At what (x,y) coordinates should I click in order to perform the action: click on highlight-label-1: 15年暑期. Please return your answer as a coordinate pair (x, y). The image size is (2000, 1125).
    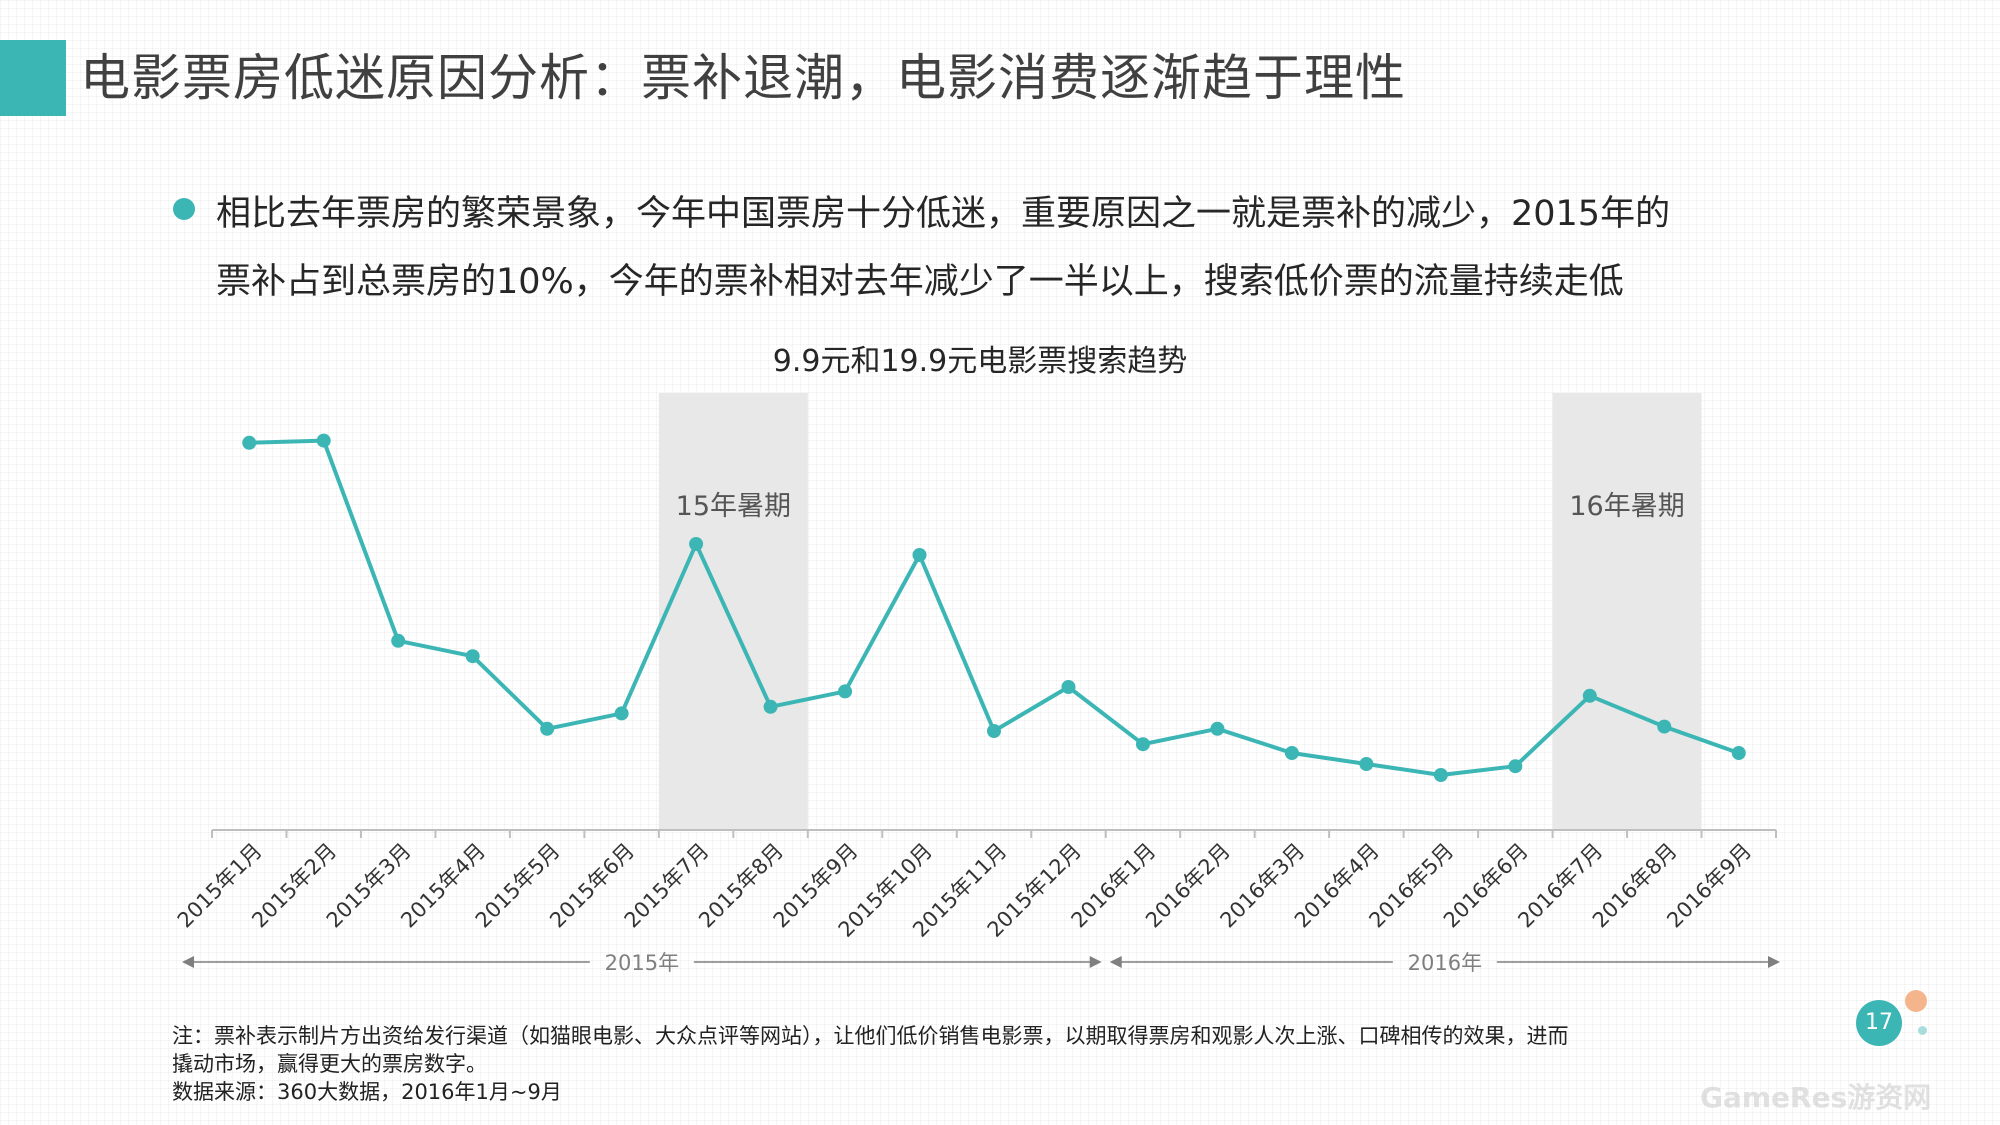
    Looking at the image, I should click on (733, 506).